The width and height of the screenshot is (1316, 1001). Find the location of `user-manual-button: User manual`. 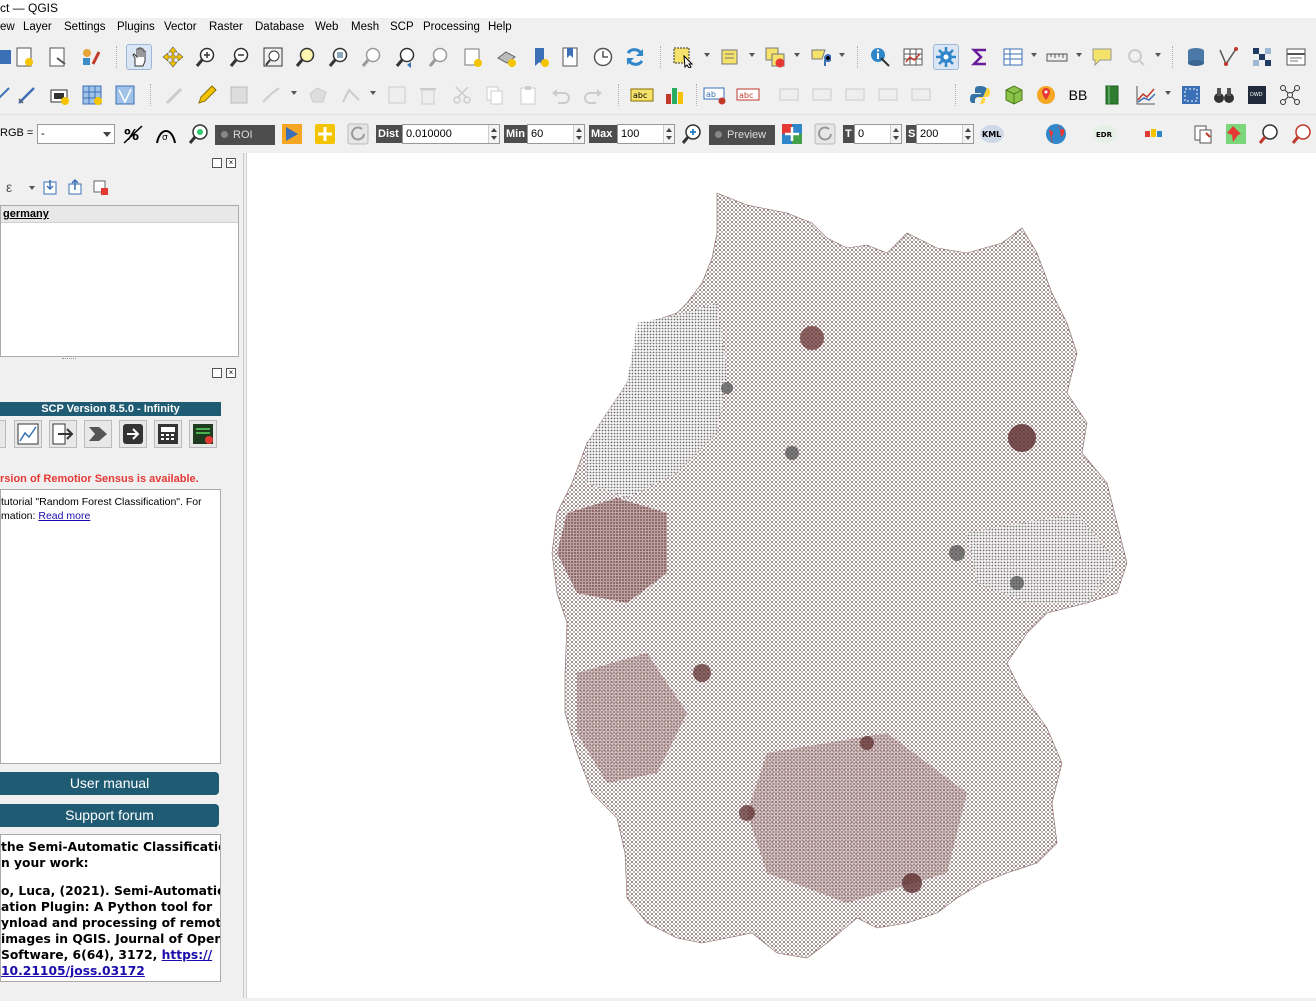

user-manual-button: User manual is located at coordinates (109, 783).